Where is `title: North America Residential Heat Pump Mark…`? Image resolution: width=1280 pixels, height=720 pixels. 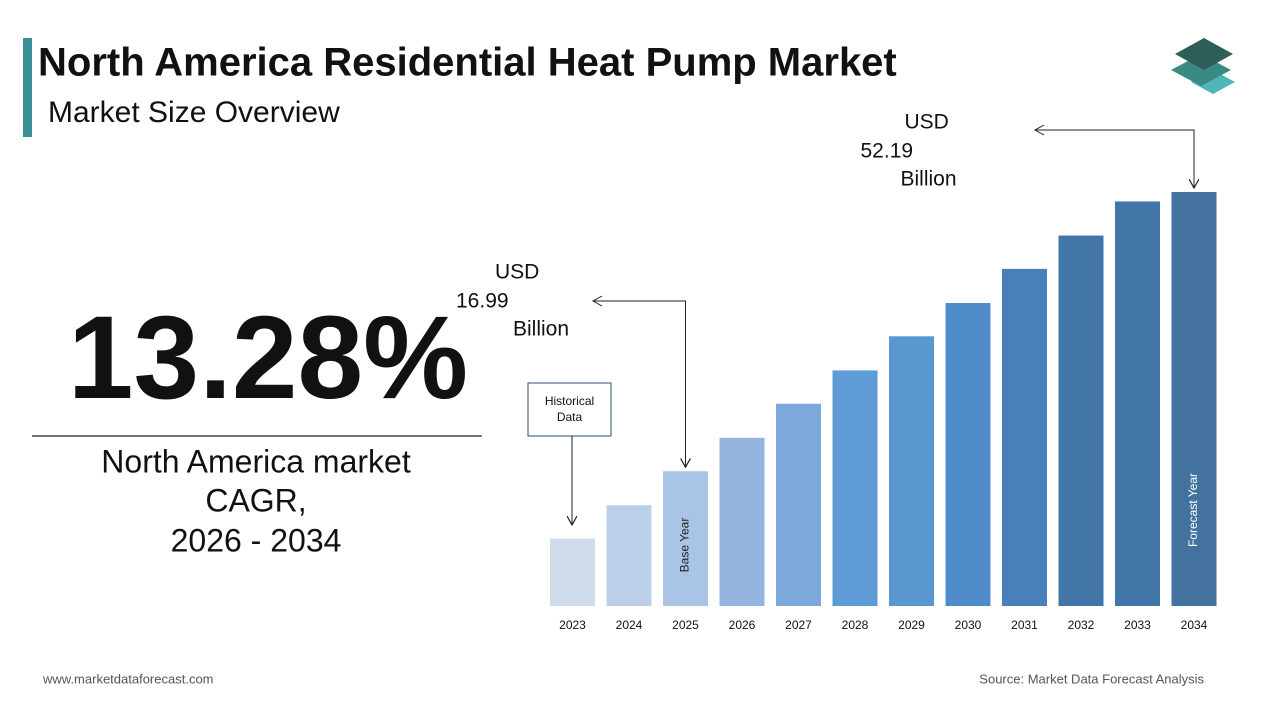 title: North America Residential Heat Pump Mark… is located at coordinates (467, 63).